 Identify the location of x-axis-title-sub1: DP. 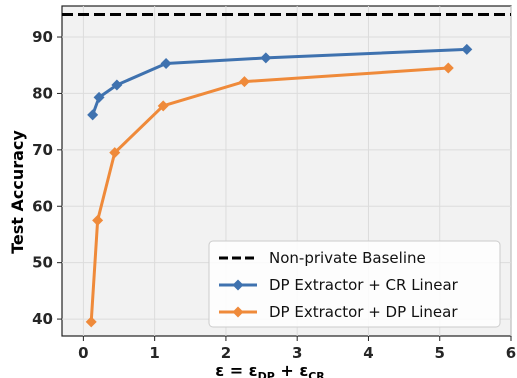
(266, 374).